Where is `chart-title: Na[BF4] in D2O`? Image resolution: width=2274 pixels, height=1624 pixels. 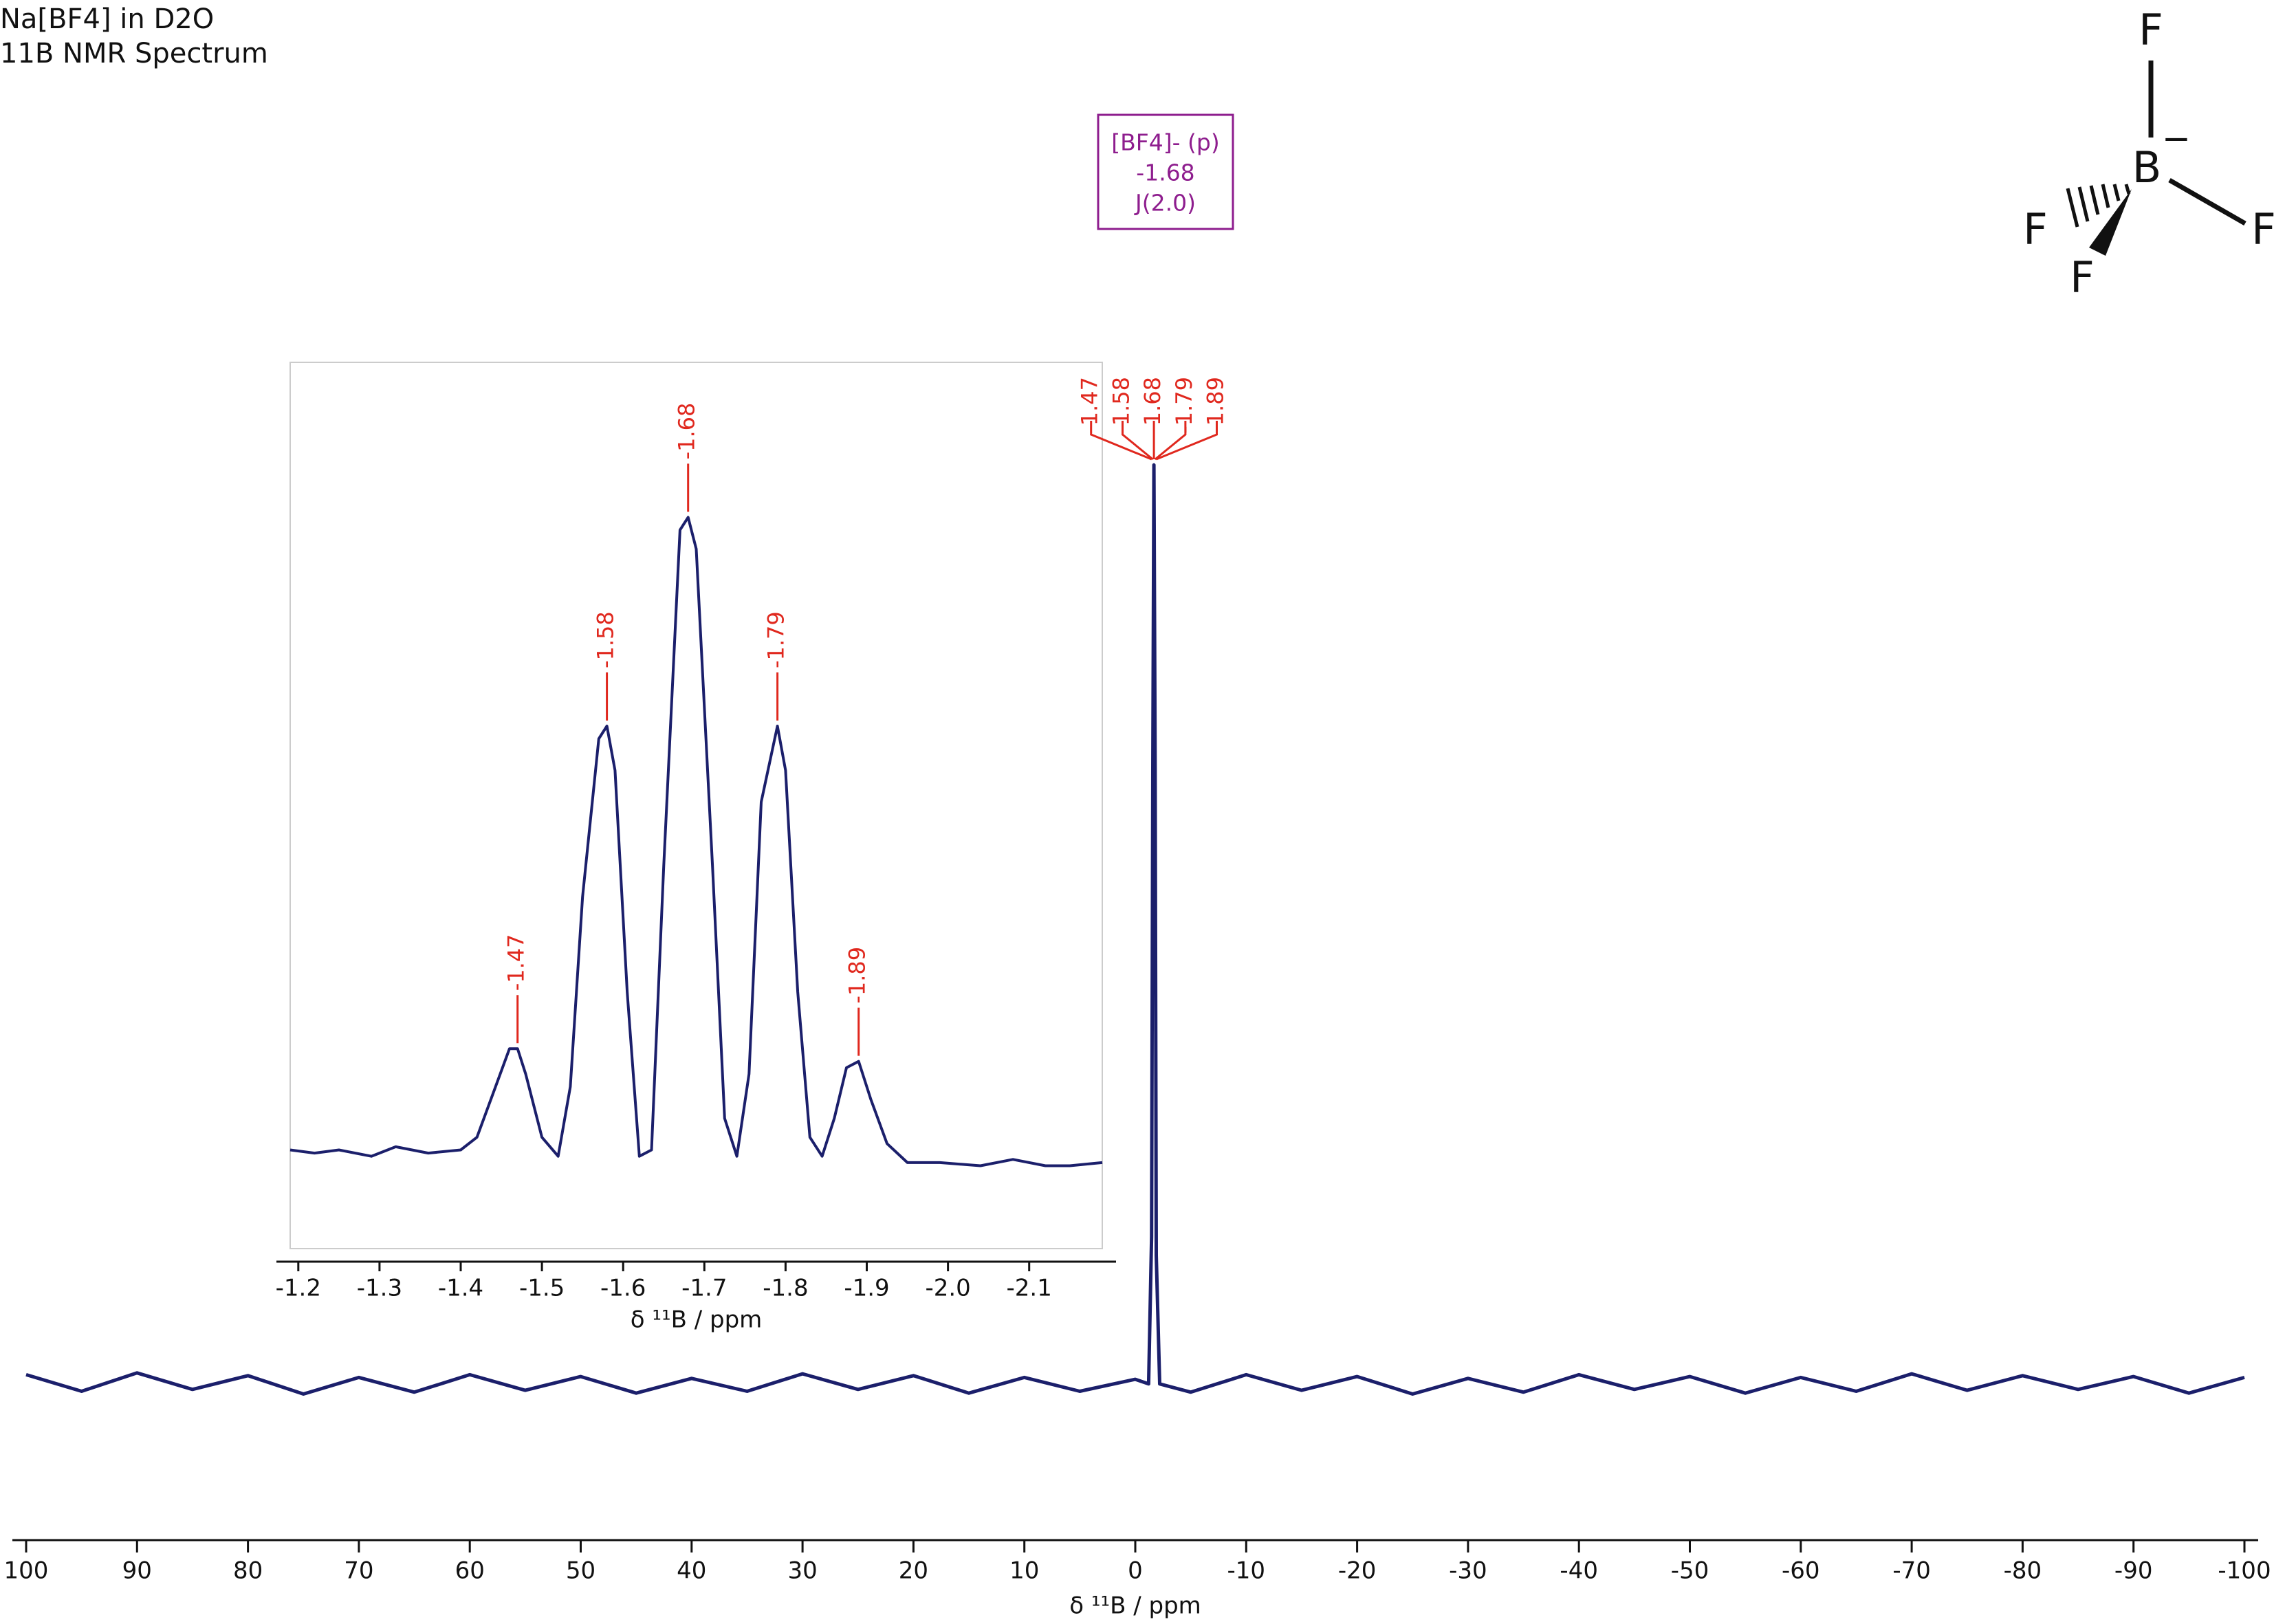
chart-title: Na[BF4] in D2O is located at coordinates (107, 19).